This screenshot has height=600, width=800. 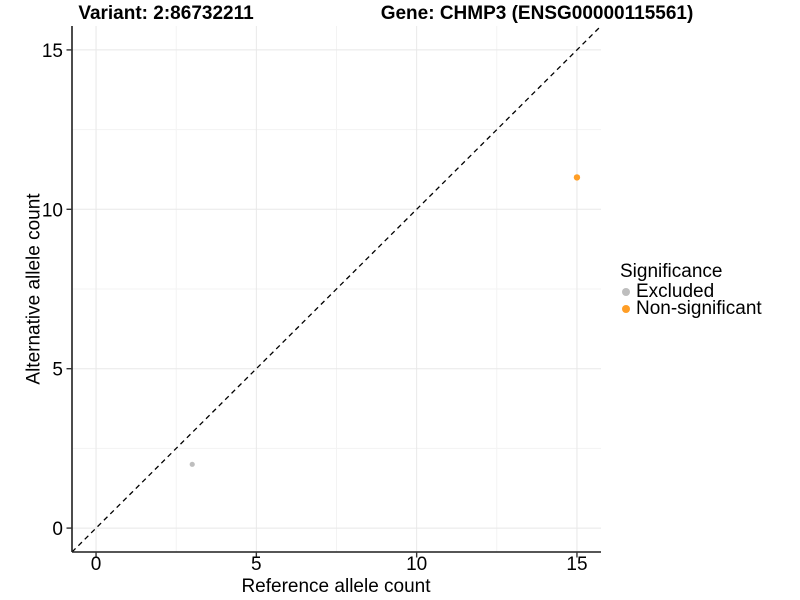 I want to click on data-point-non-significant, so click(x=577, y=177).